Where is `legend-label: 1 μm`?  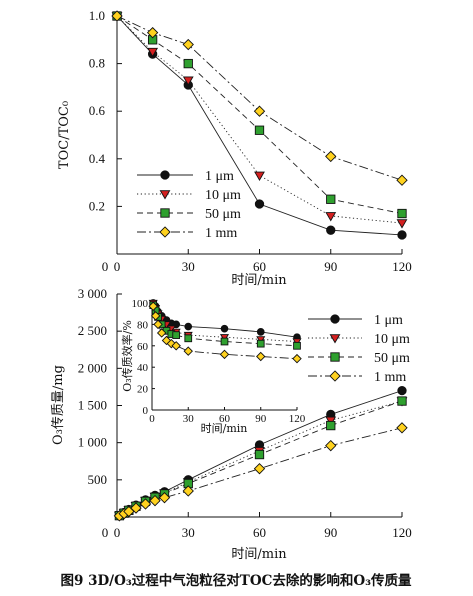
legend-label: 1 μm is located at coordinates (388, 320).